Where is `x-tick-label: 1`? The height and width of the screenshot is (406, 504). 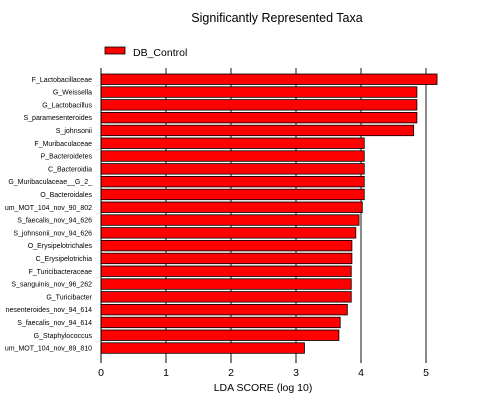 x-tick-label: 1 is located at coordinates (166, 373).